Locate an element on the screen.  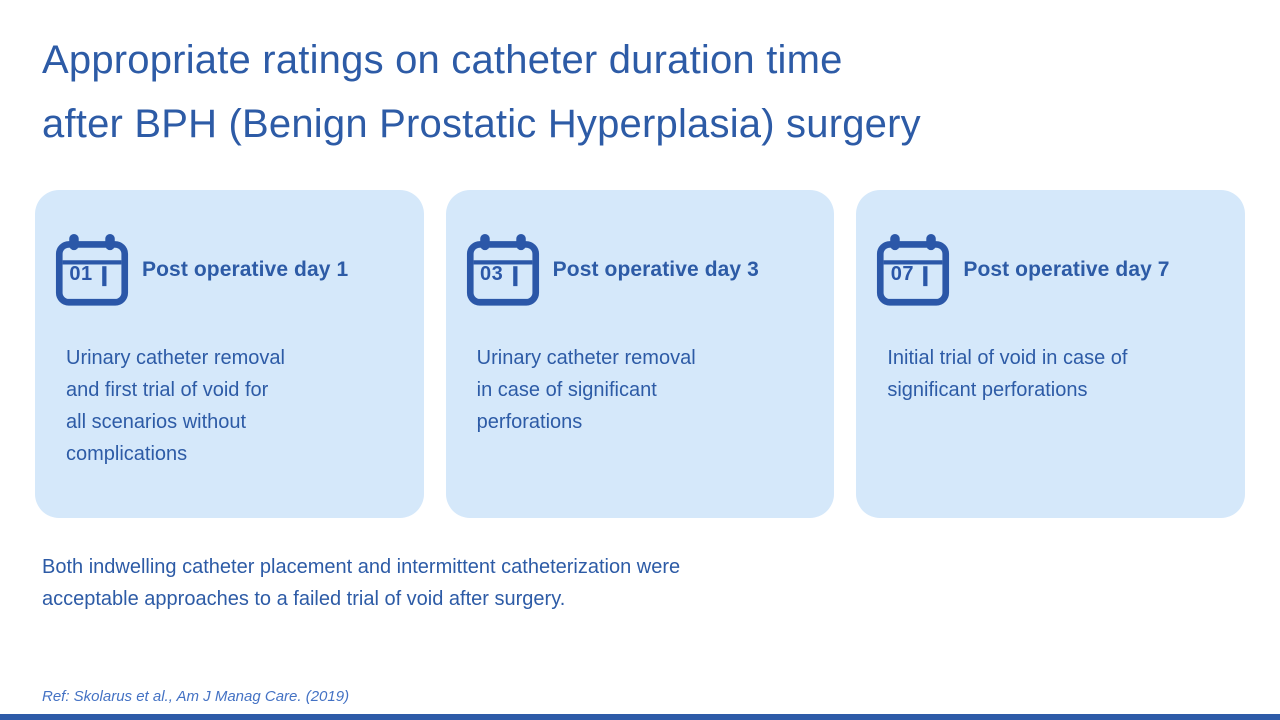
card-heading: Post operative day 1 is located at coordinates (245, 269).